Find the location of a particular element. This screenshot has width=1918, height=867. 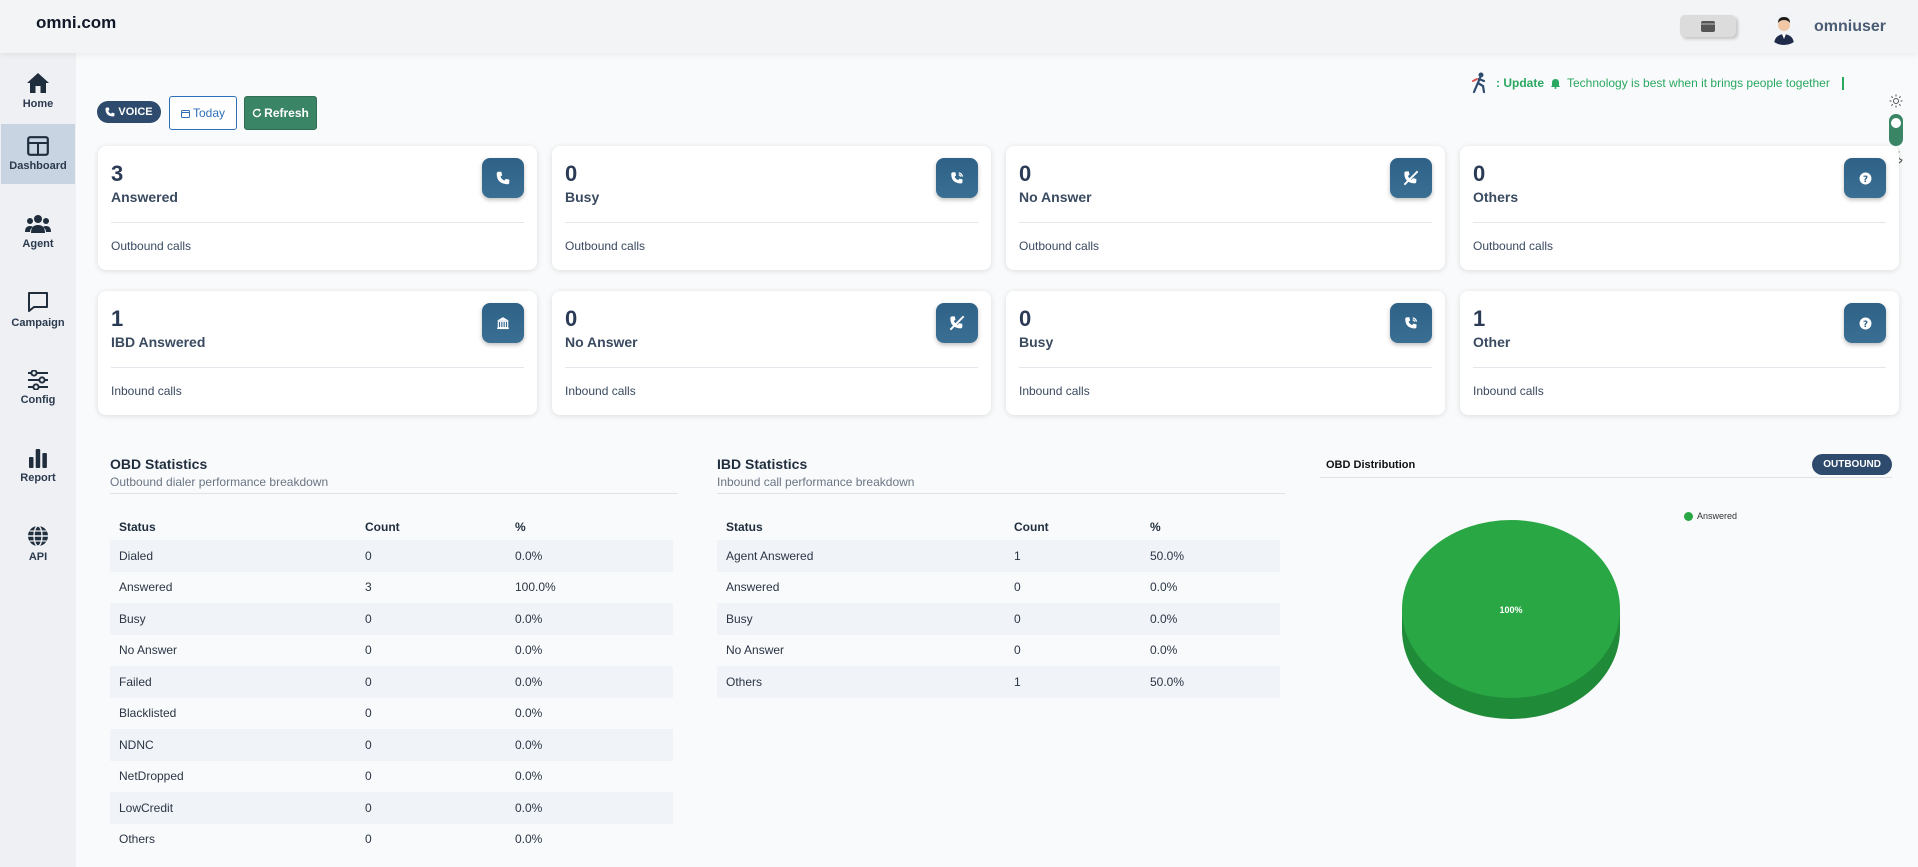

sidebar-item-config: Config is located at coordinates (38, 388).